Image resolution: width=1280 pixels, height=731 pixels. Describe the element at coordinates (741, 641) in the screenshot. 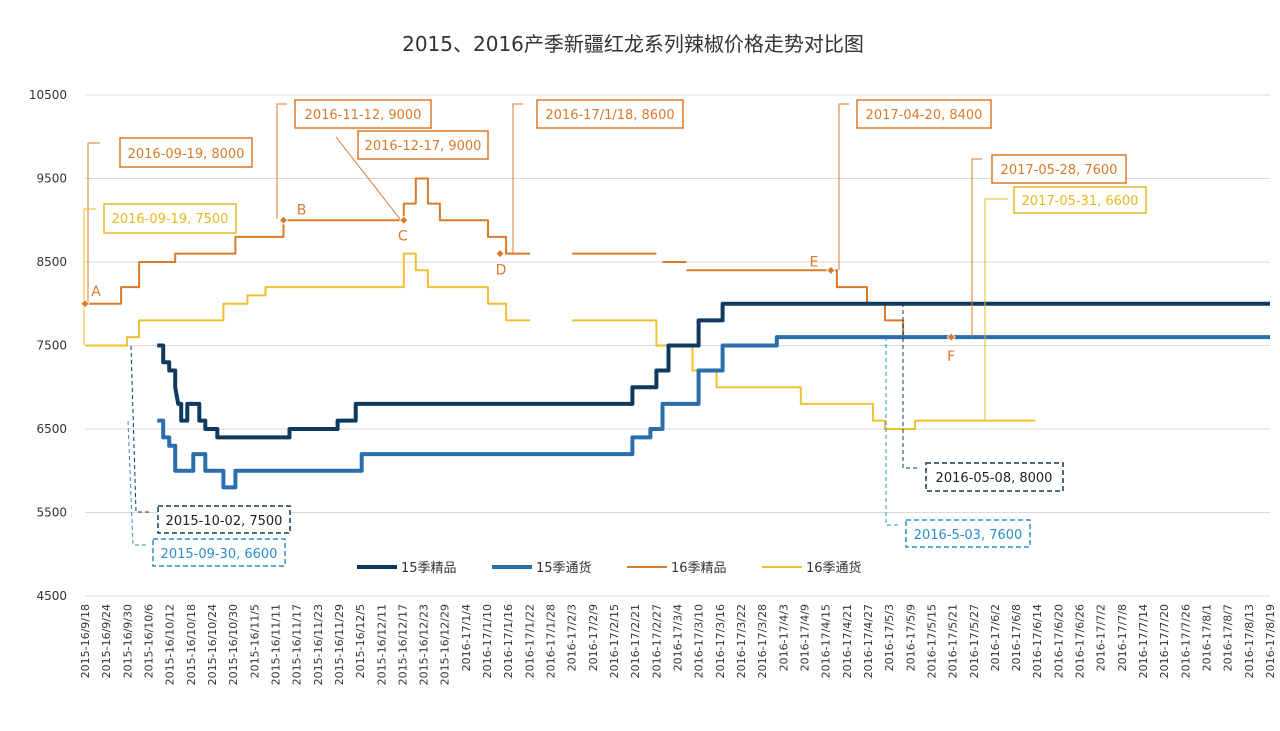

I see `x-tick-label: 2016-17/3/22` at that location.